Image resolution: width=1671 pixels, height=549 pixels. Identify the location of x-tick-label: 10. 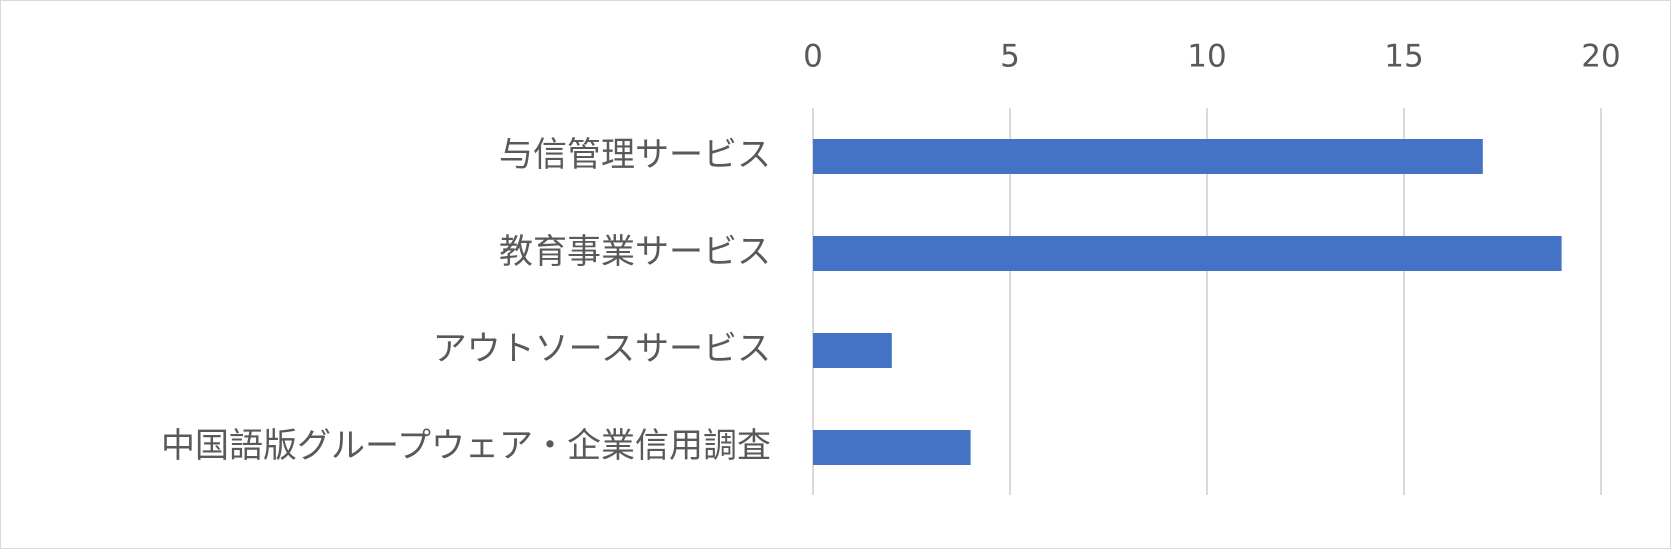
(1206, 57).